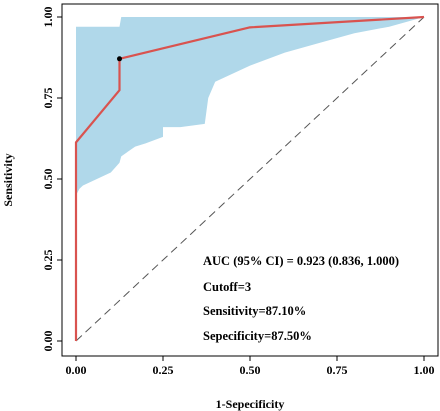 The width and height of the screenshot is (440, 411). I want to click on y-tick-label: 0.75, so click(48, 98).